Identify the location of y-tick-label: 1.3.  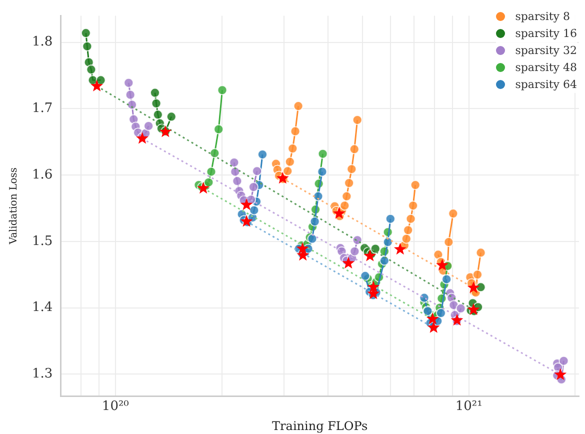
(42, 374).